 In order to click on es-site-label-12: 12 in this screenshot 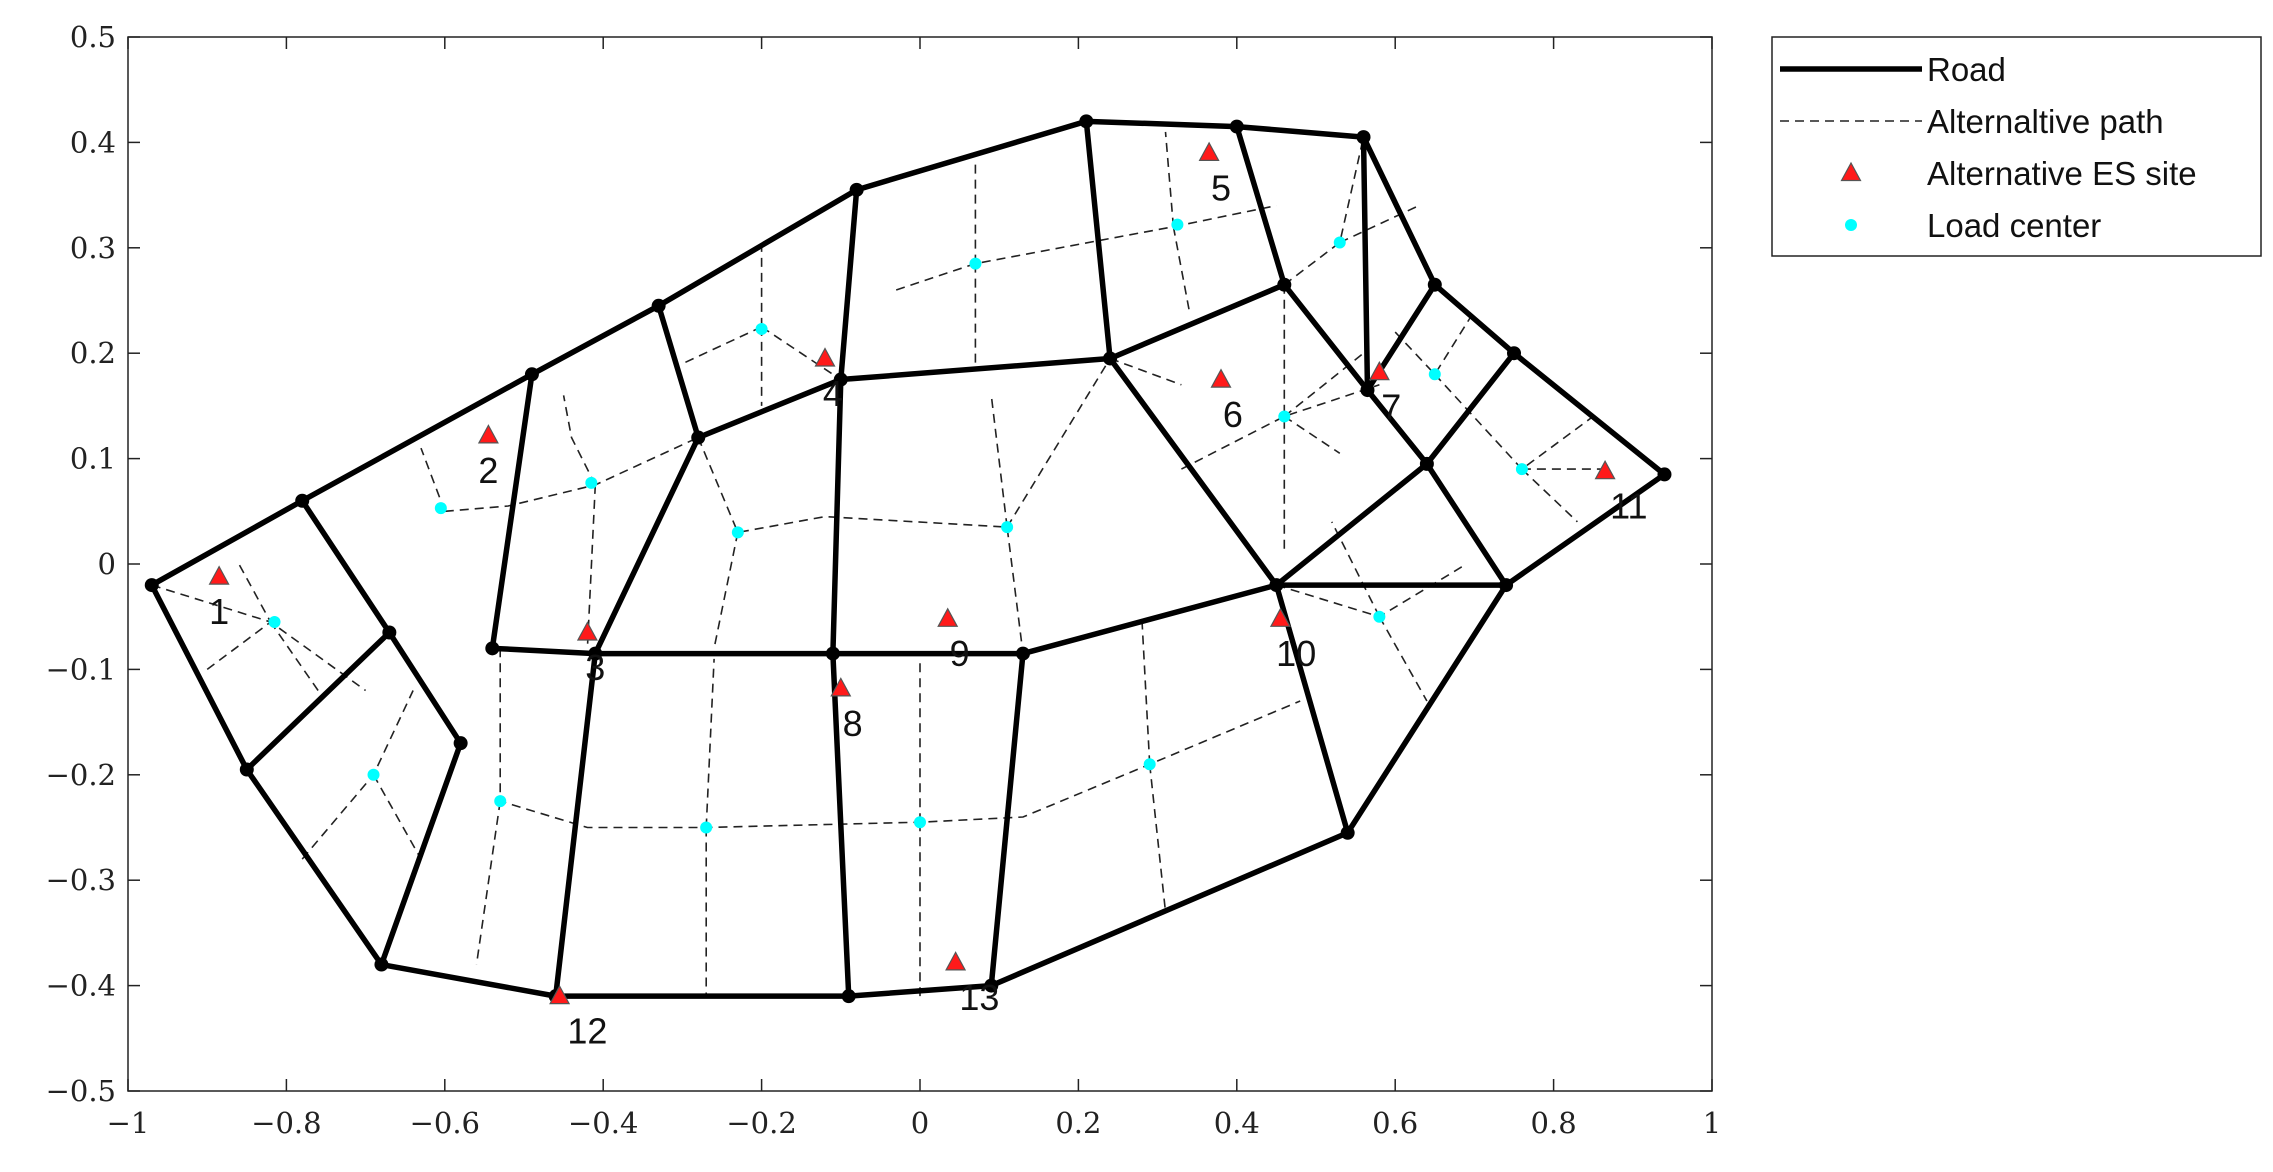, I will do `click(587, 1031)`.